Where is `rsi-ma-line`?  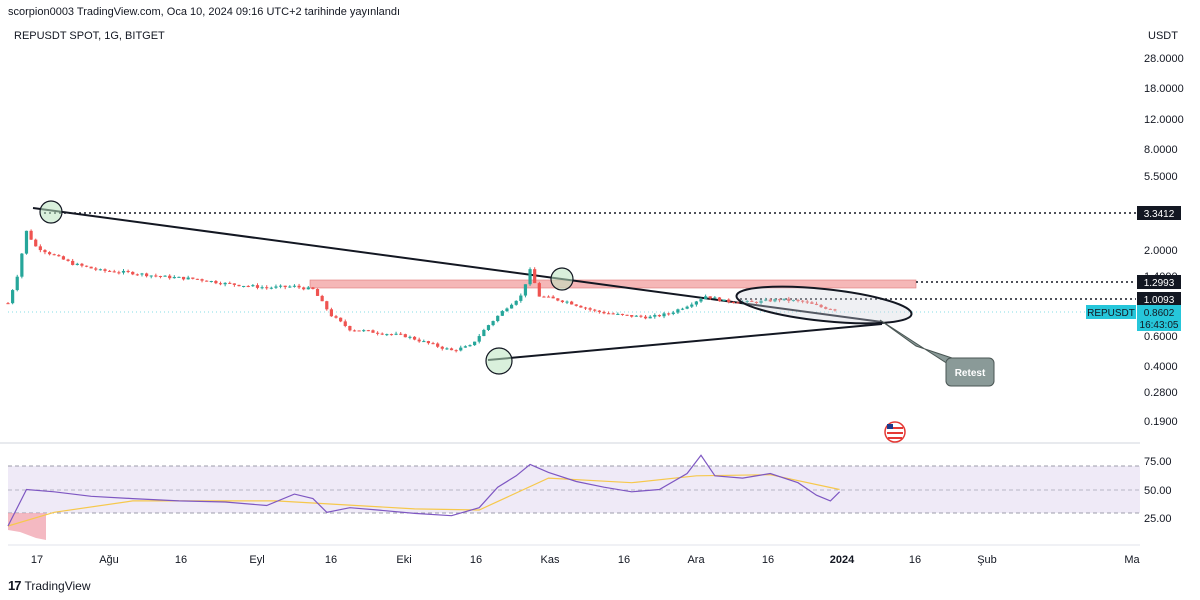 rsi-ma-line is located at coordinates (423, 500).